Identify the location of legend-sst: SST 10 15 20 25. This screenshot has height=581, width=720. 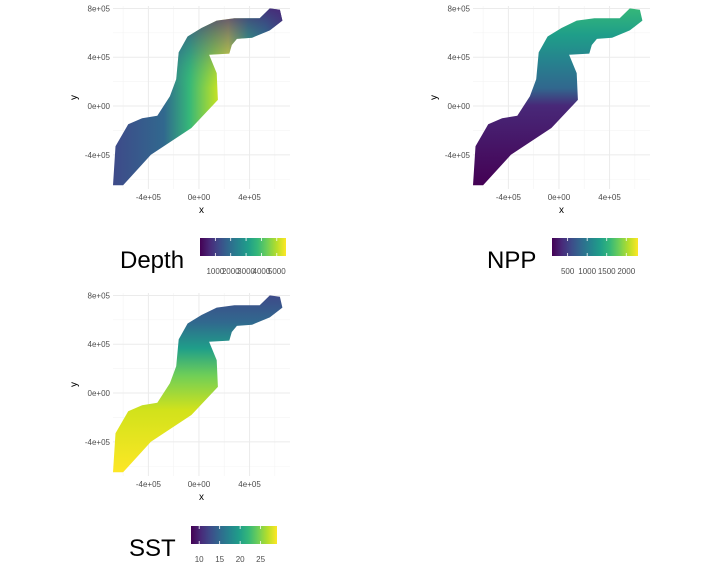
(203, 545).